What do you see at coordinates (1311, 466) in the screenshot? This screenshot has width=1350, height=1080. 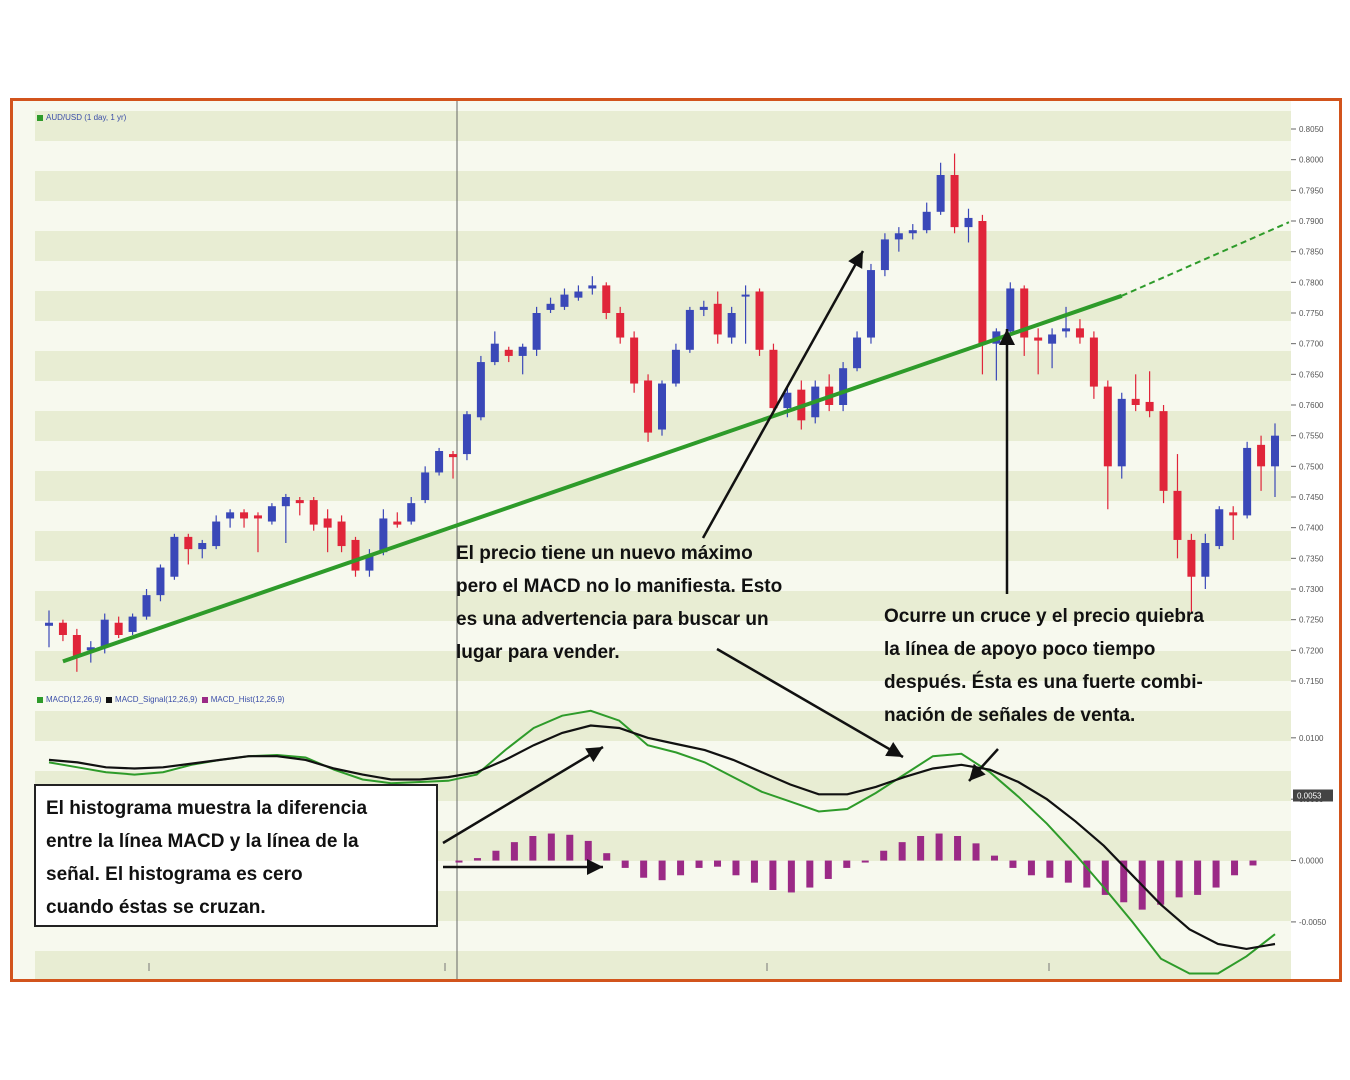 I see `price-y-tick-label: 0.7500` at bounding box center [1311, 466].